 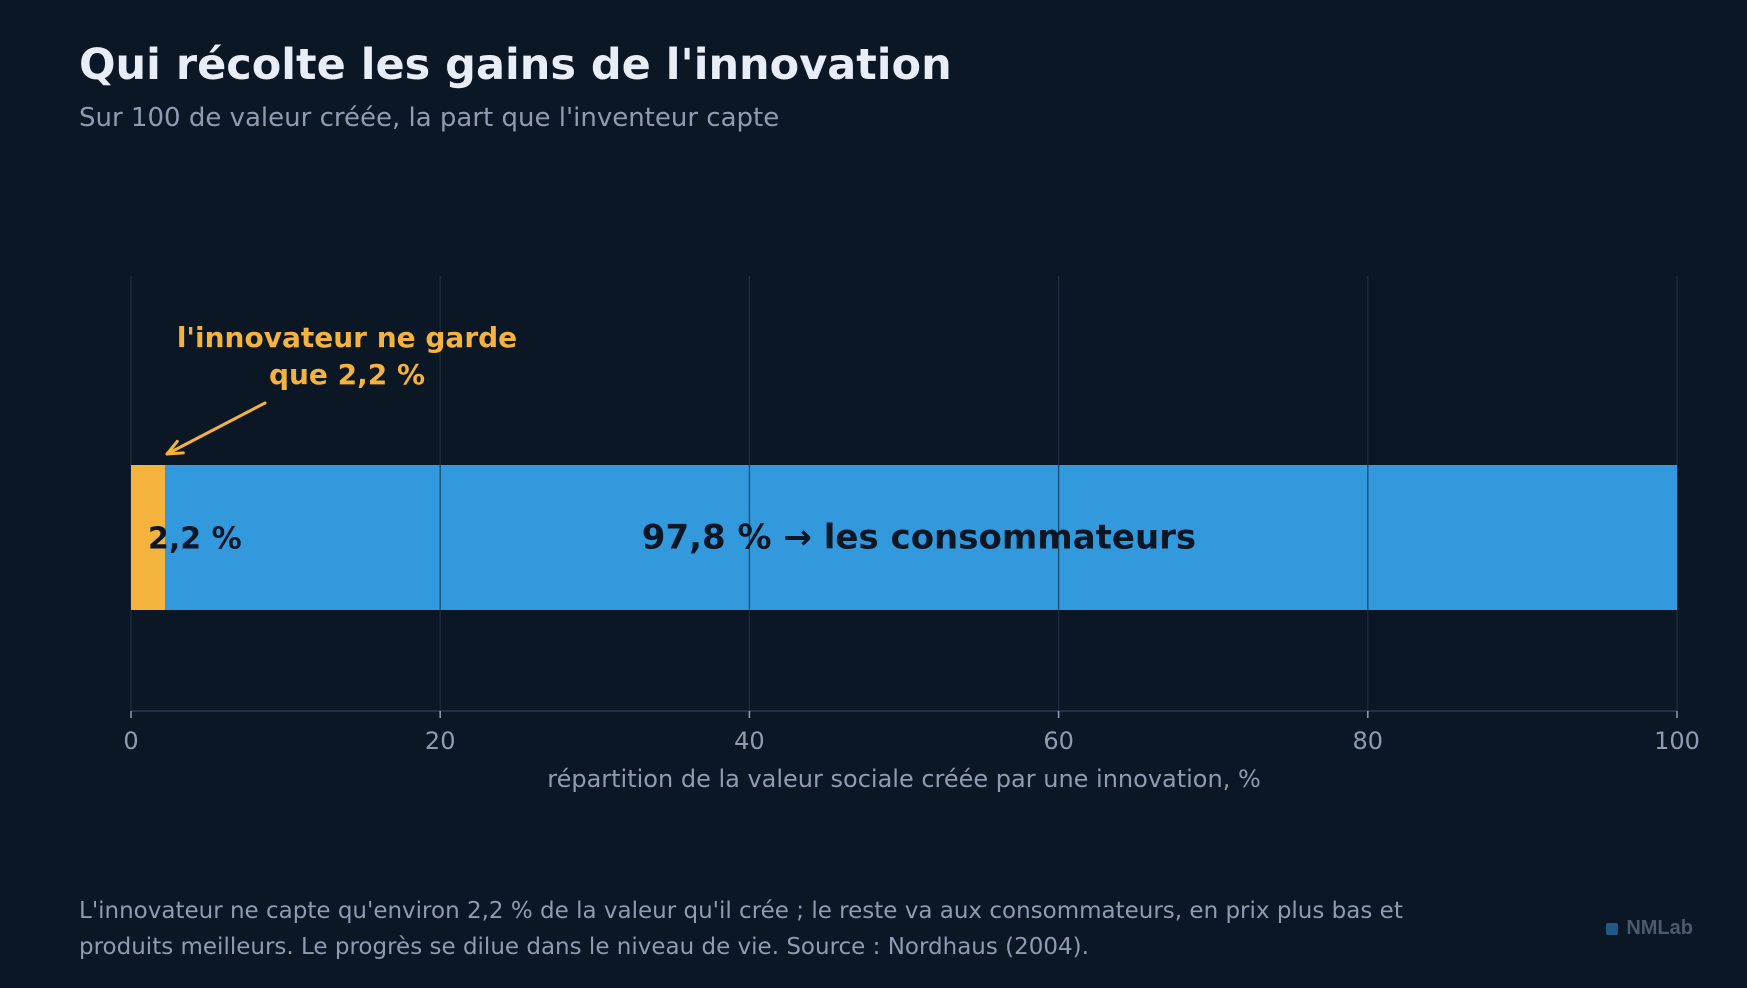 I want to click on stacked-bar, so click(x=904, y=537).